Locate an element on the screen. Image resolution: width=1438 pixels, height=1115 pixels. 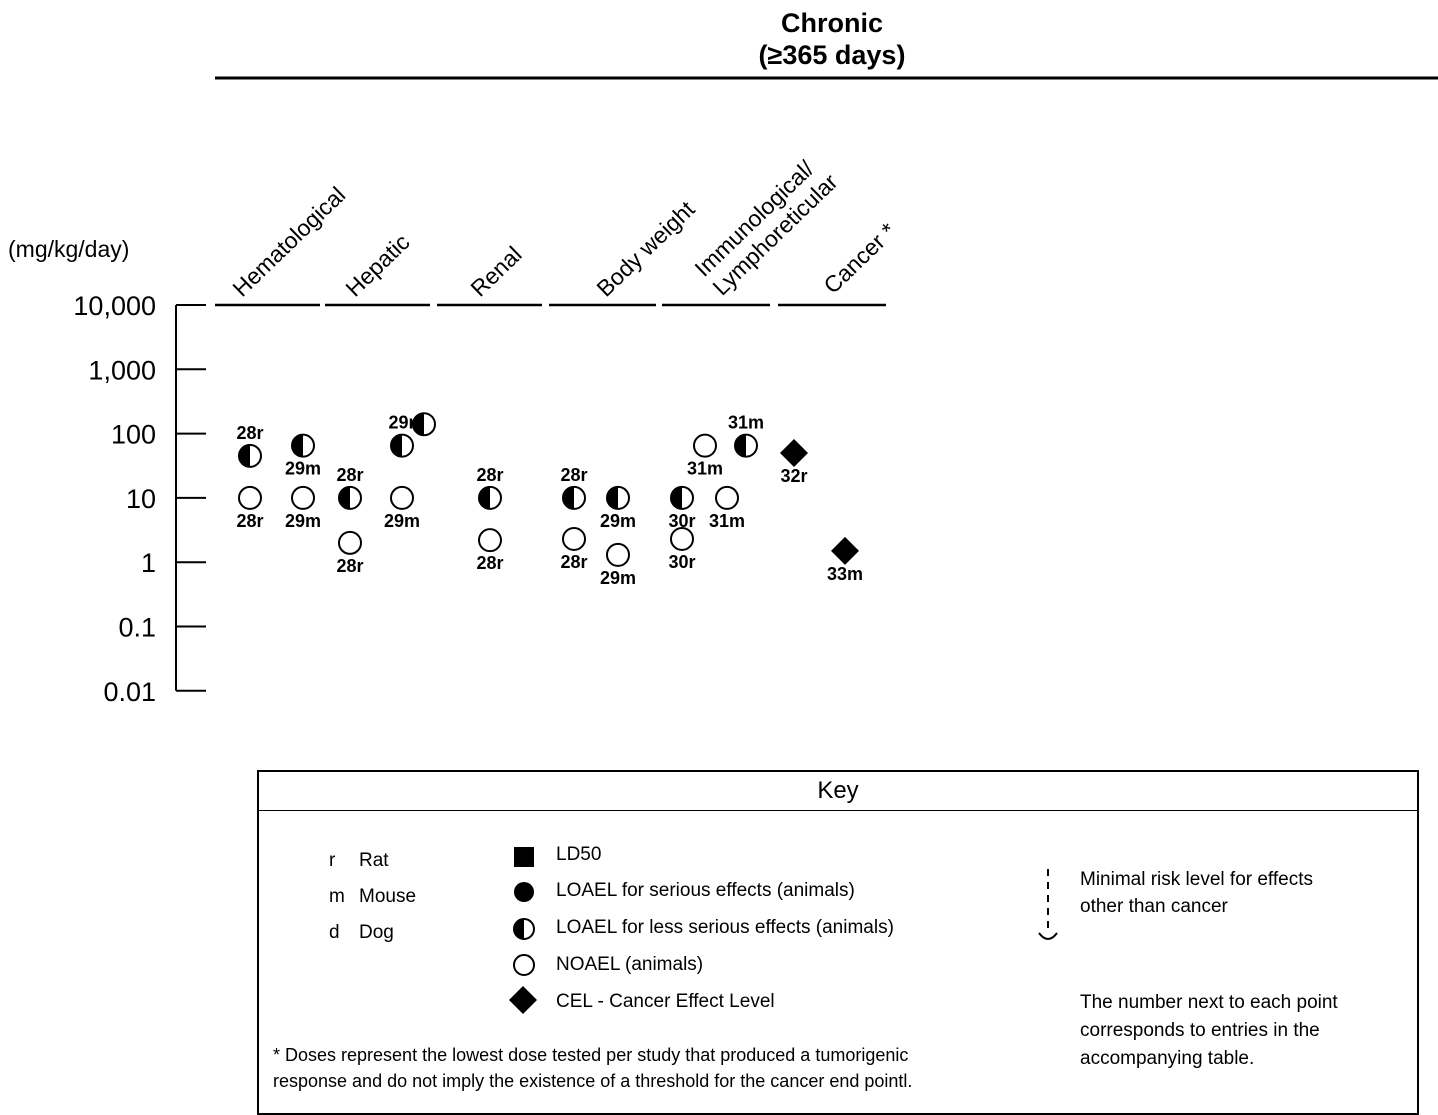
noael-open-circle-icon is located at coordinates (524, 965).